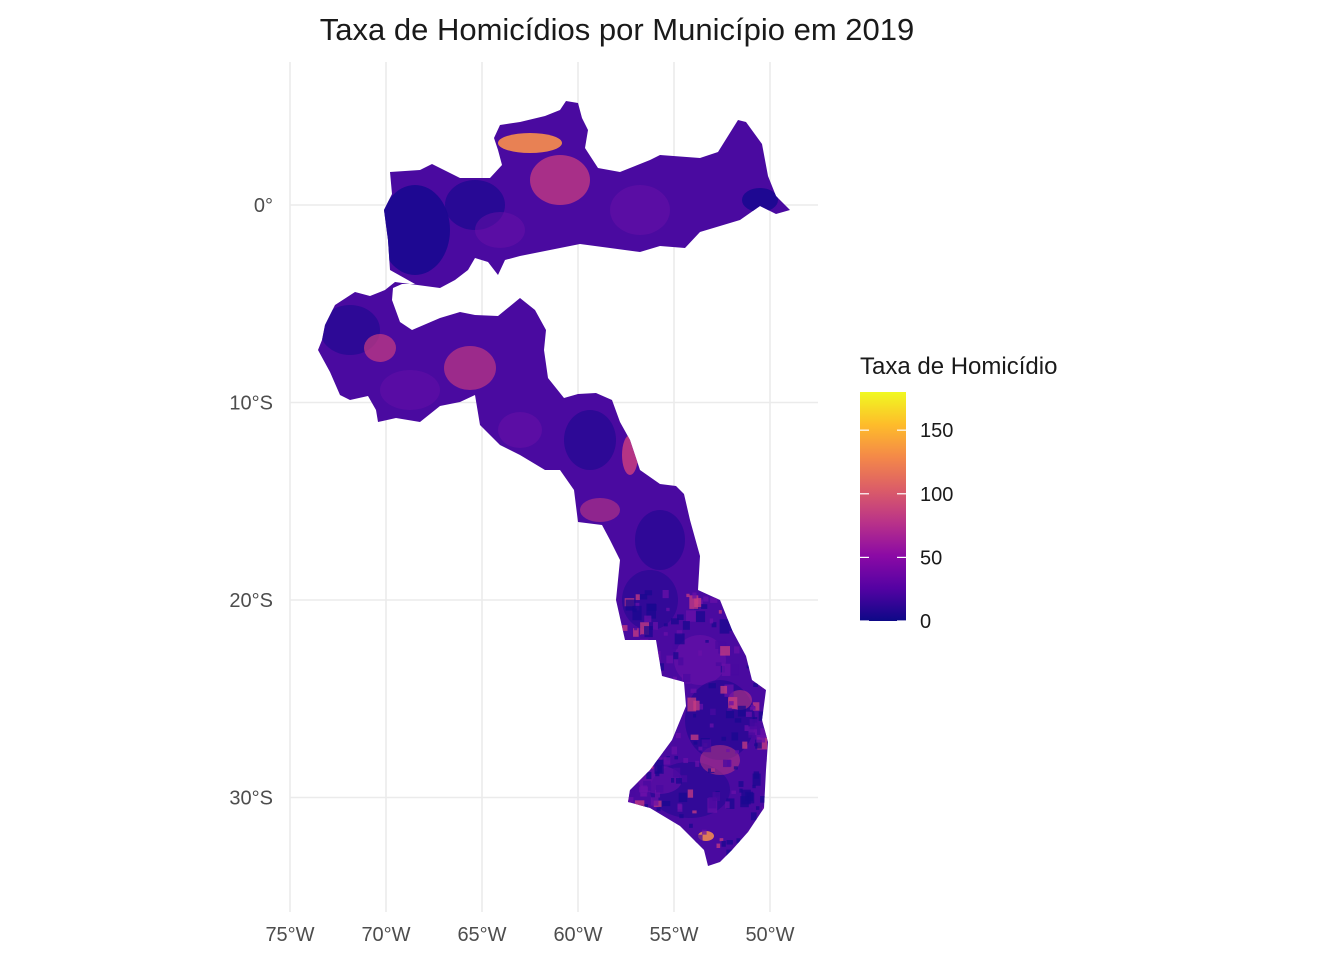 The height and width of the screenshot is (960, 1344). What do you see at coordinates (385, 935) in the screenshot?
I see `x-tick-label: 70°W` at bounding box center [385, 935].